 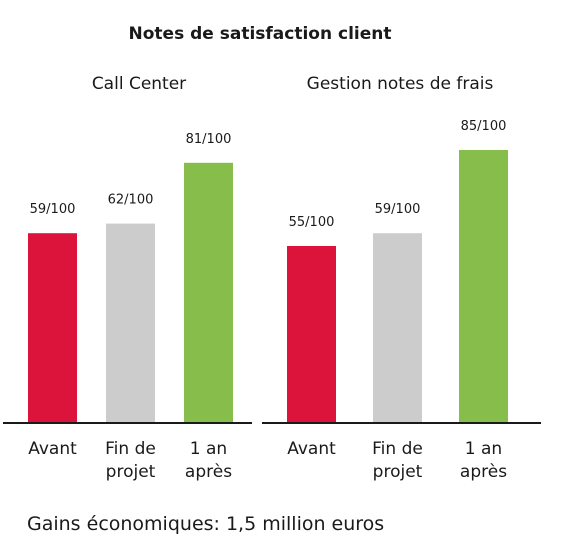 What do you see at coordinates (400, 84) in the screenshot?
I see `expense-notes-subtitle: Gestion notes de frais` at bounding box center [400, 84].